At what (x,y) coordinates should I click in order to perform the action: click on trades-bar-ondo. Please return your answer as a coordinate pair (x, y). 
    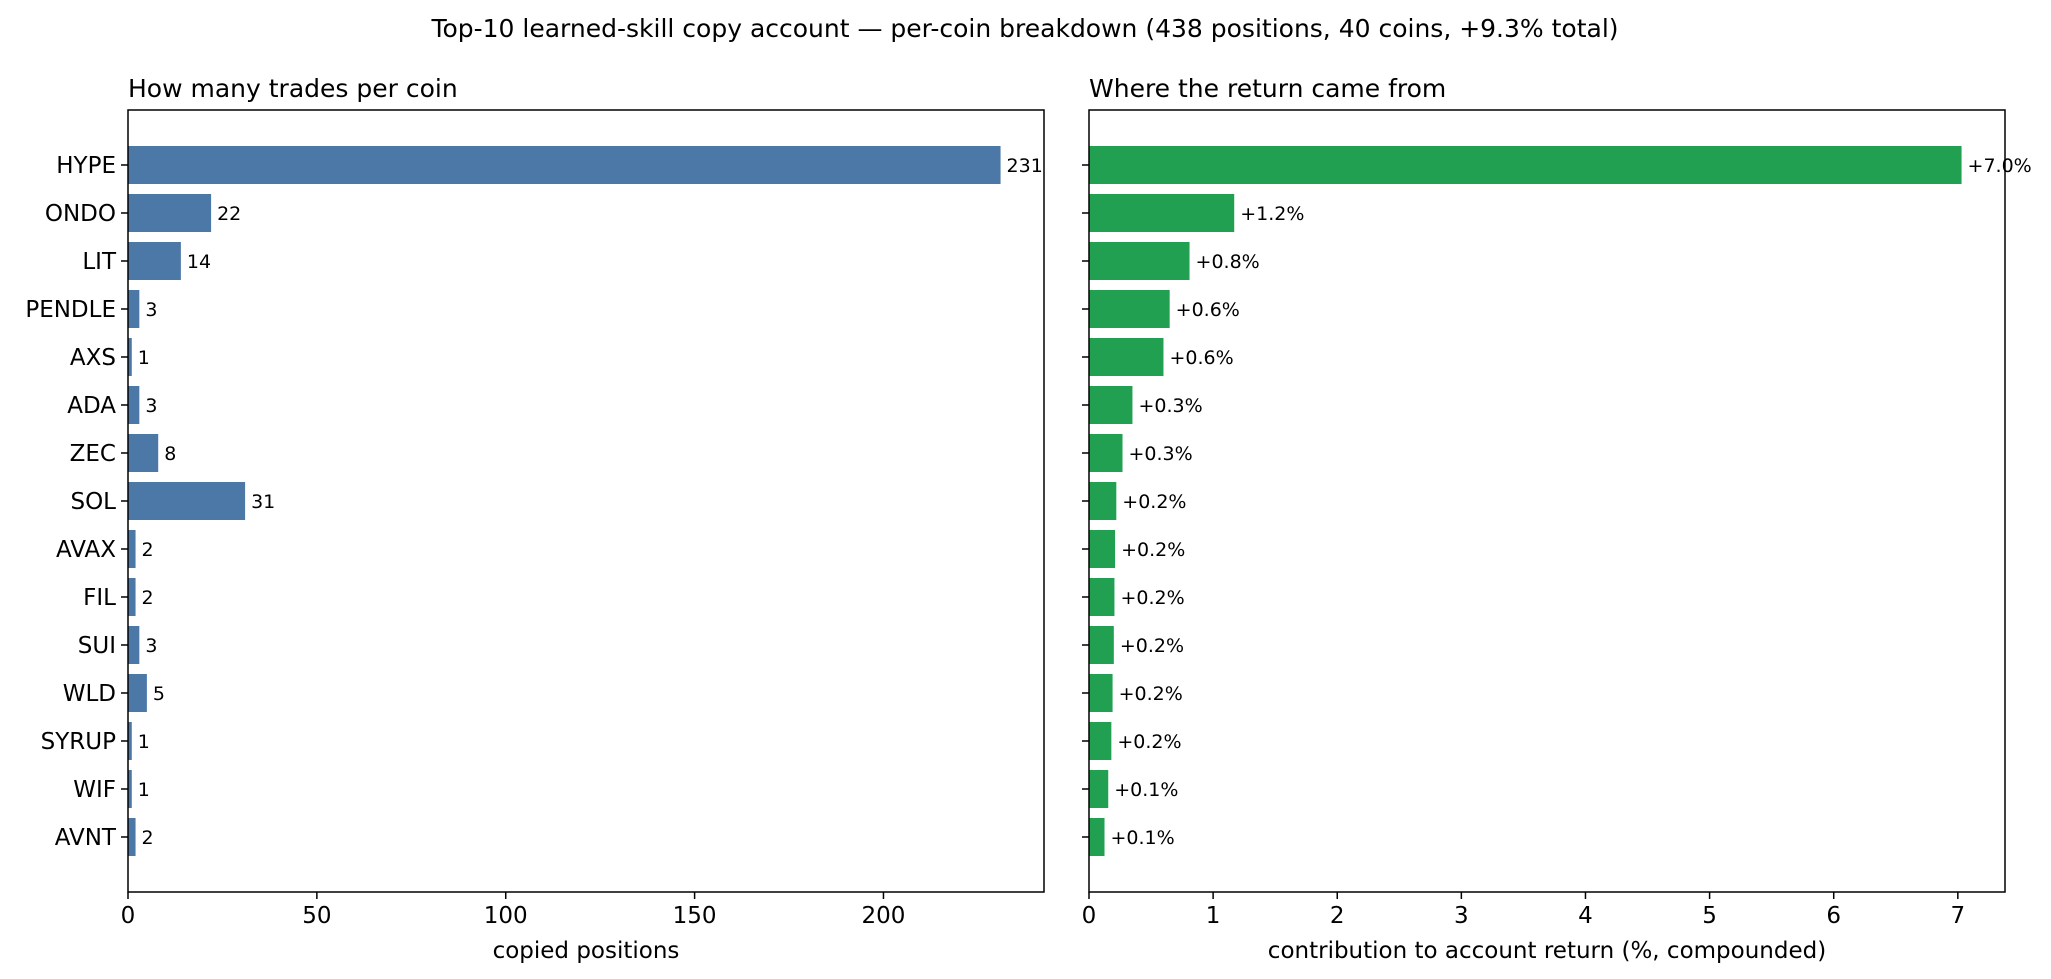
    Looking at the image, I should click on (170, 213).